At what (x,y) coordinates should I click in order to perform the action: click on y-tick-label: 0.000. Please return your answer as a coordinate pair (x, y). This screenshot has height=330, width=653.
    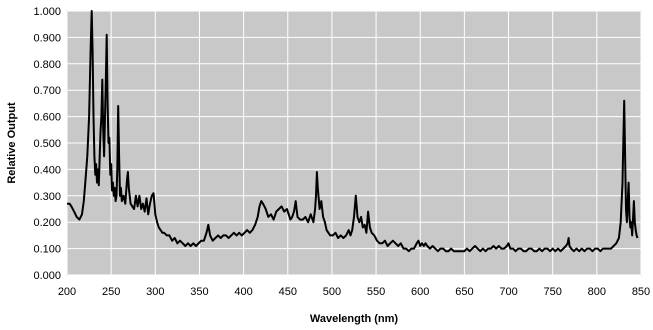
    Looking at the image, I should click on (47, 276).